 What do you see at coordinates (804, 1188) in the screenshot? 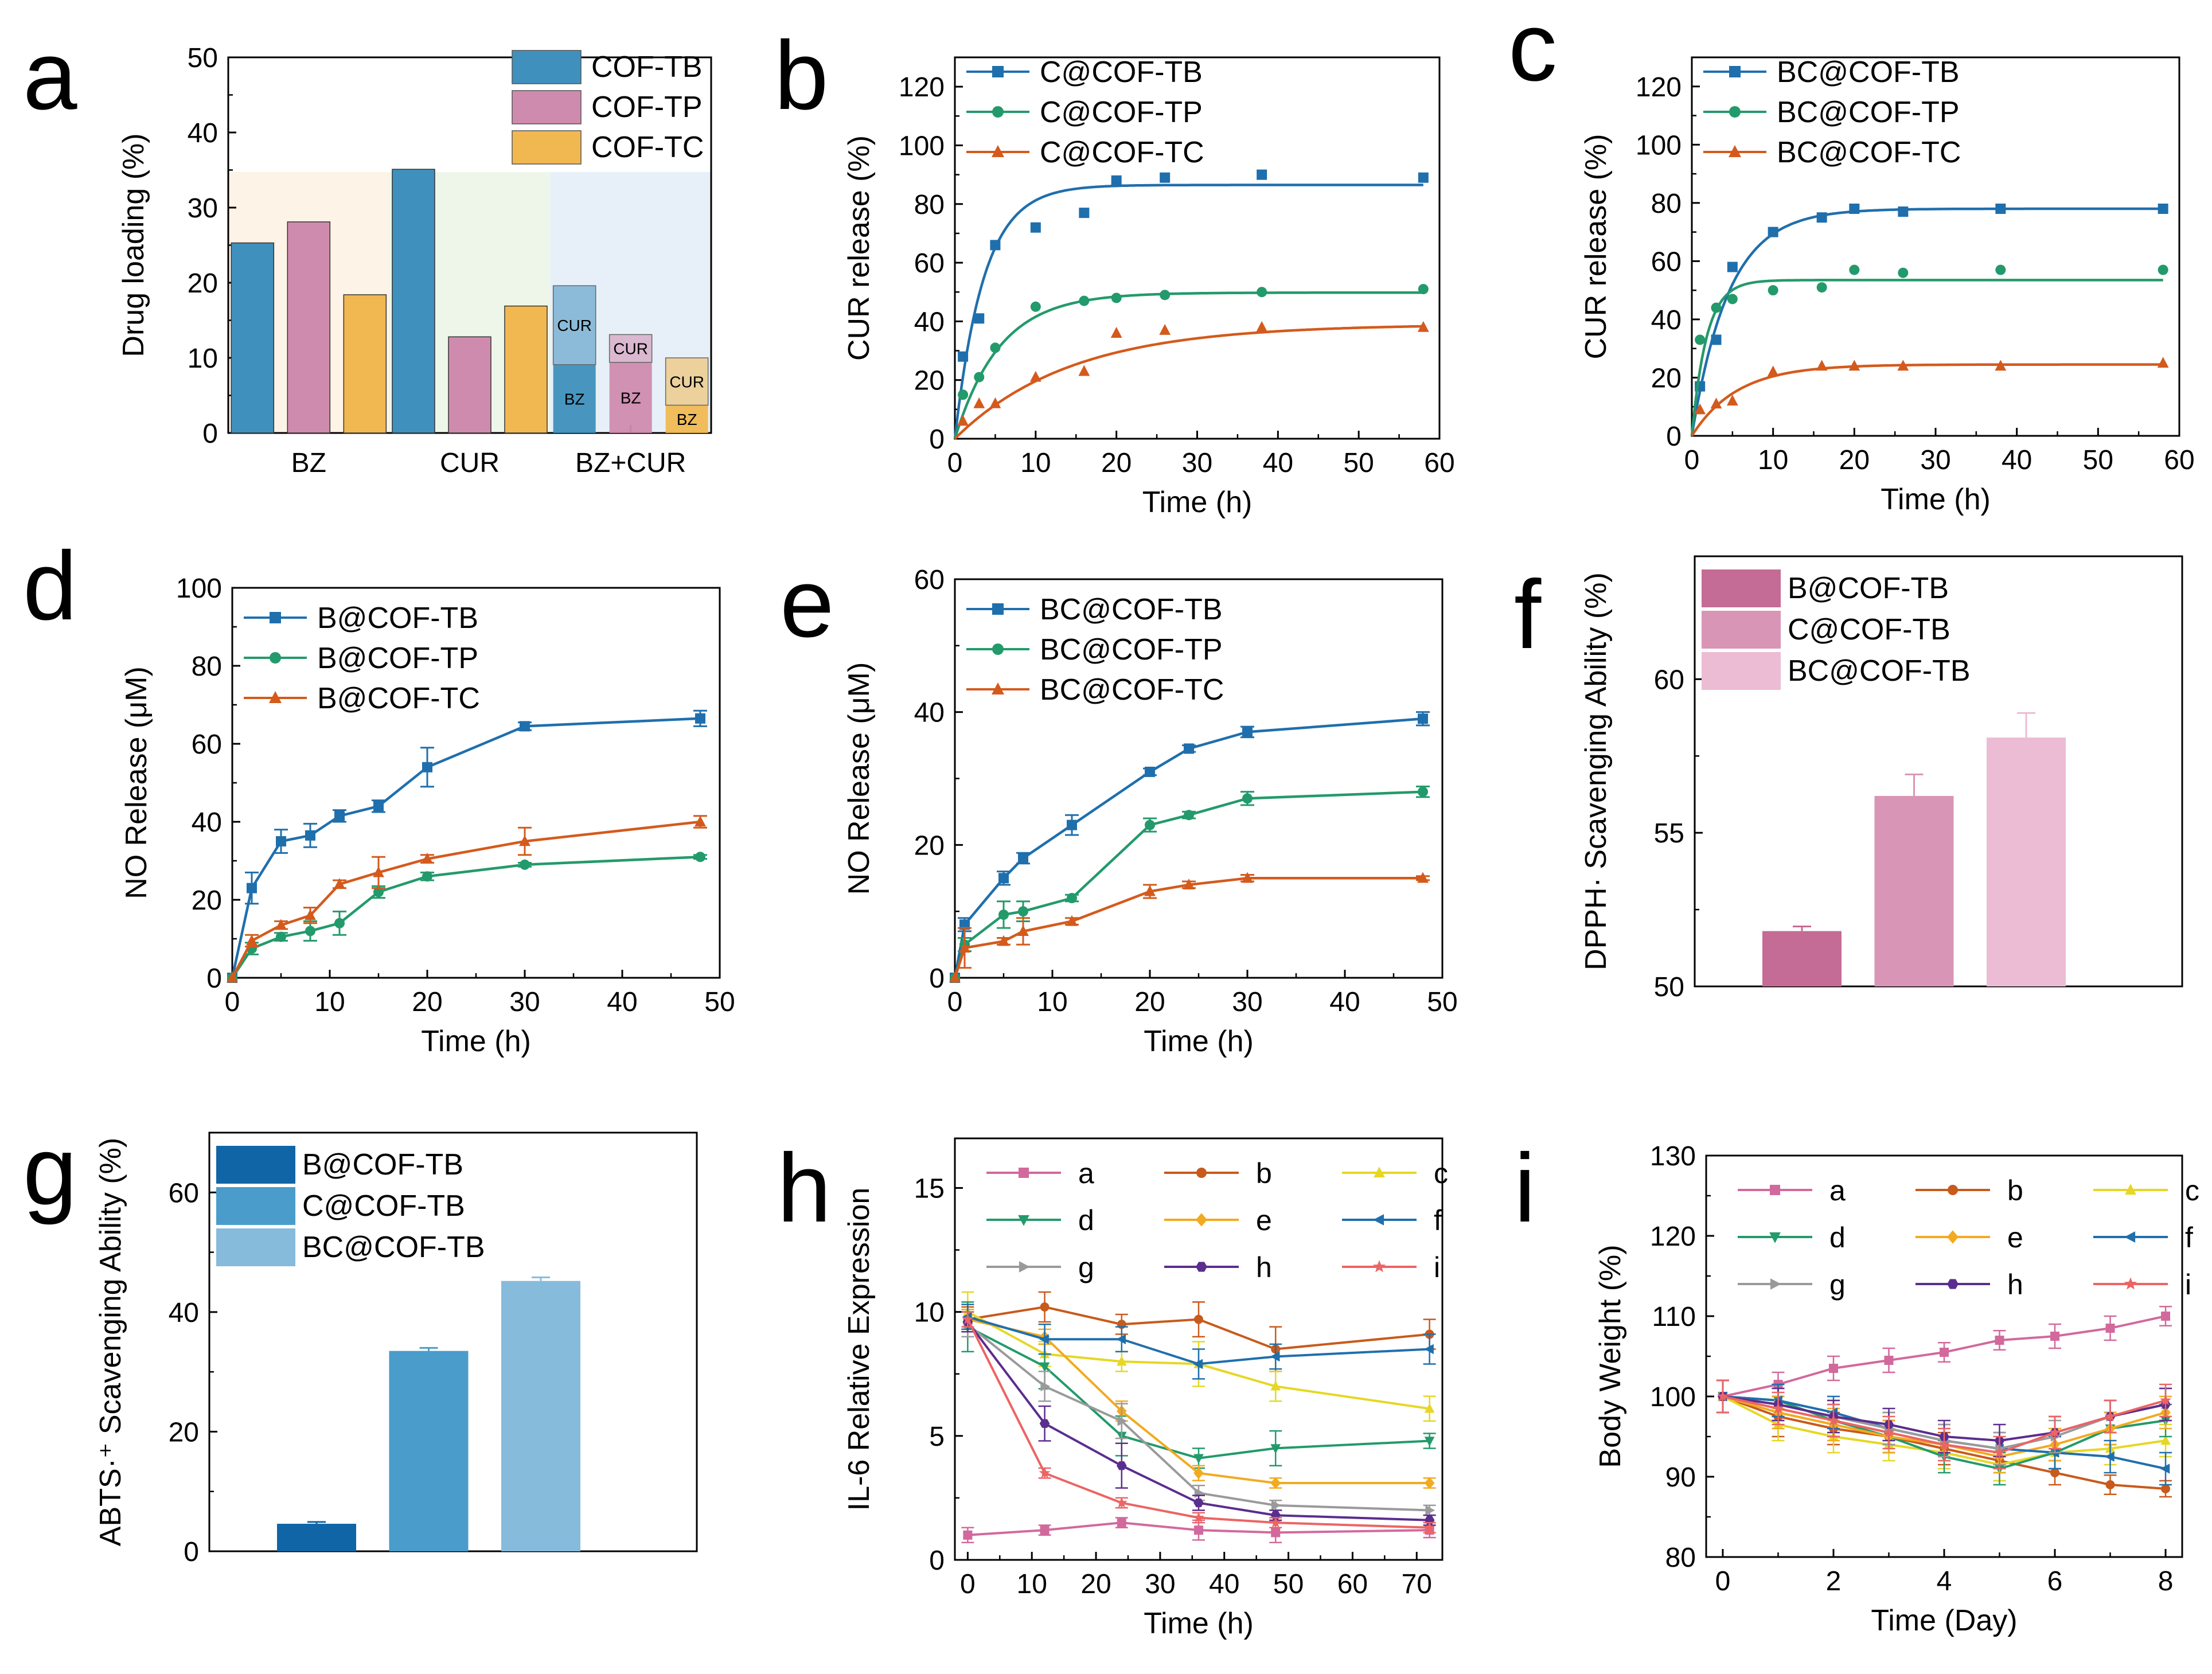
I see `panel-letter-h: h` at bounding box center [804, 1188].